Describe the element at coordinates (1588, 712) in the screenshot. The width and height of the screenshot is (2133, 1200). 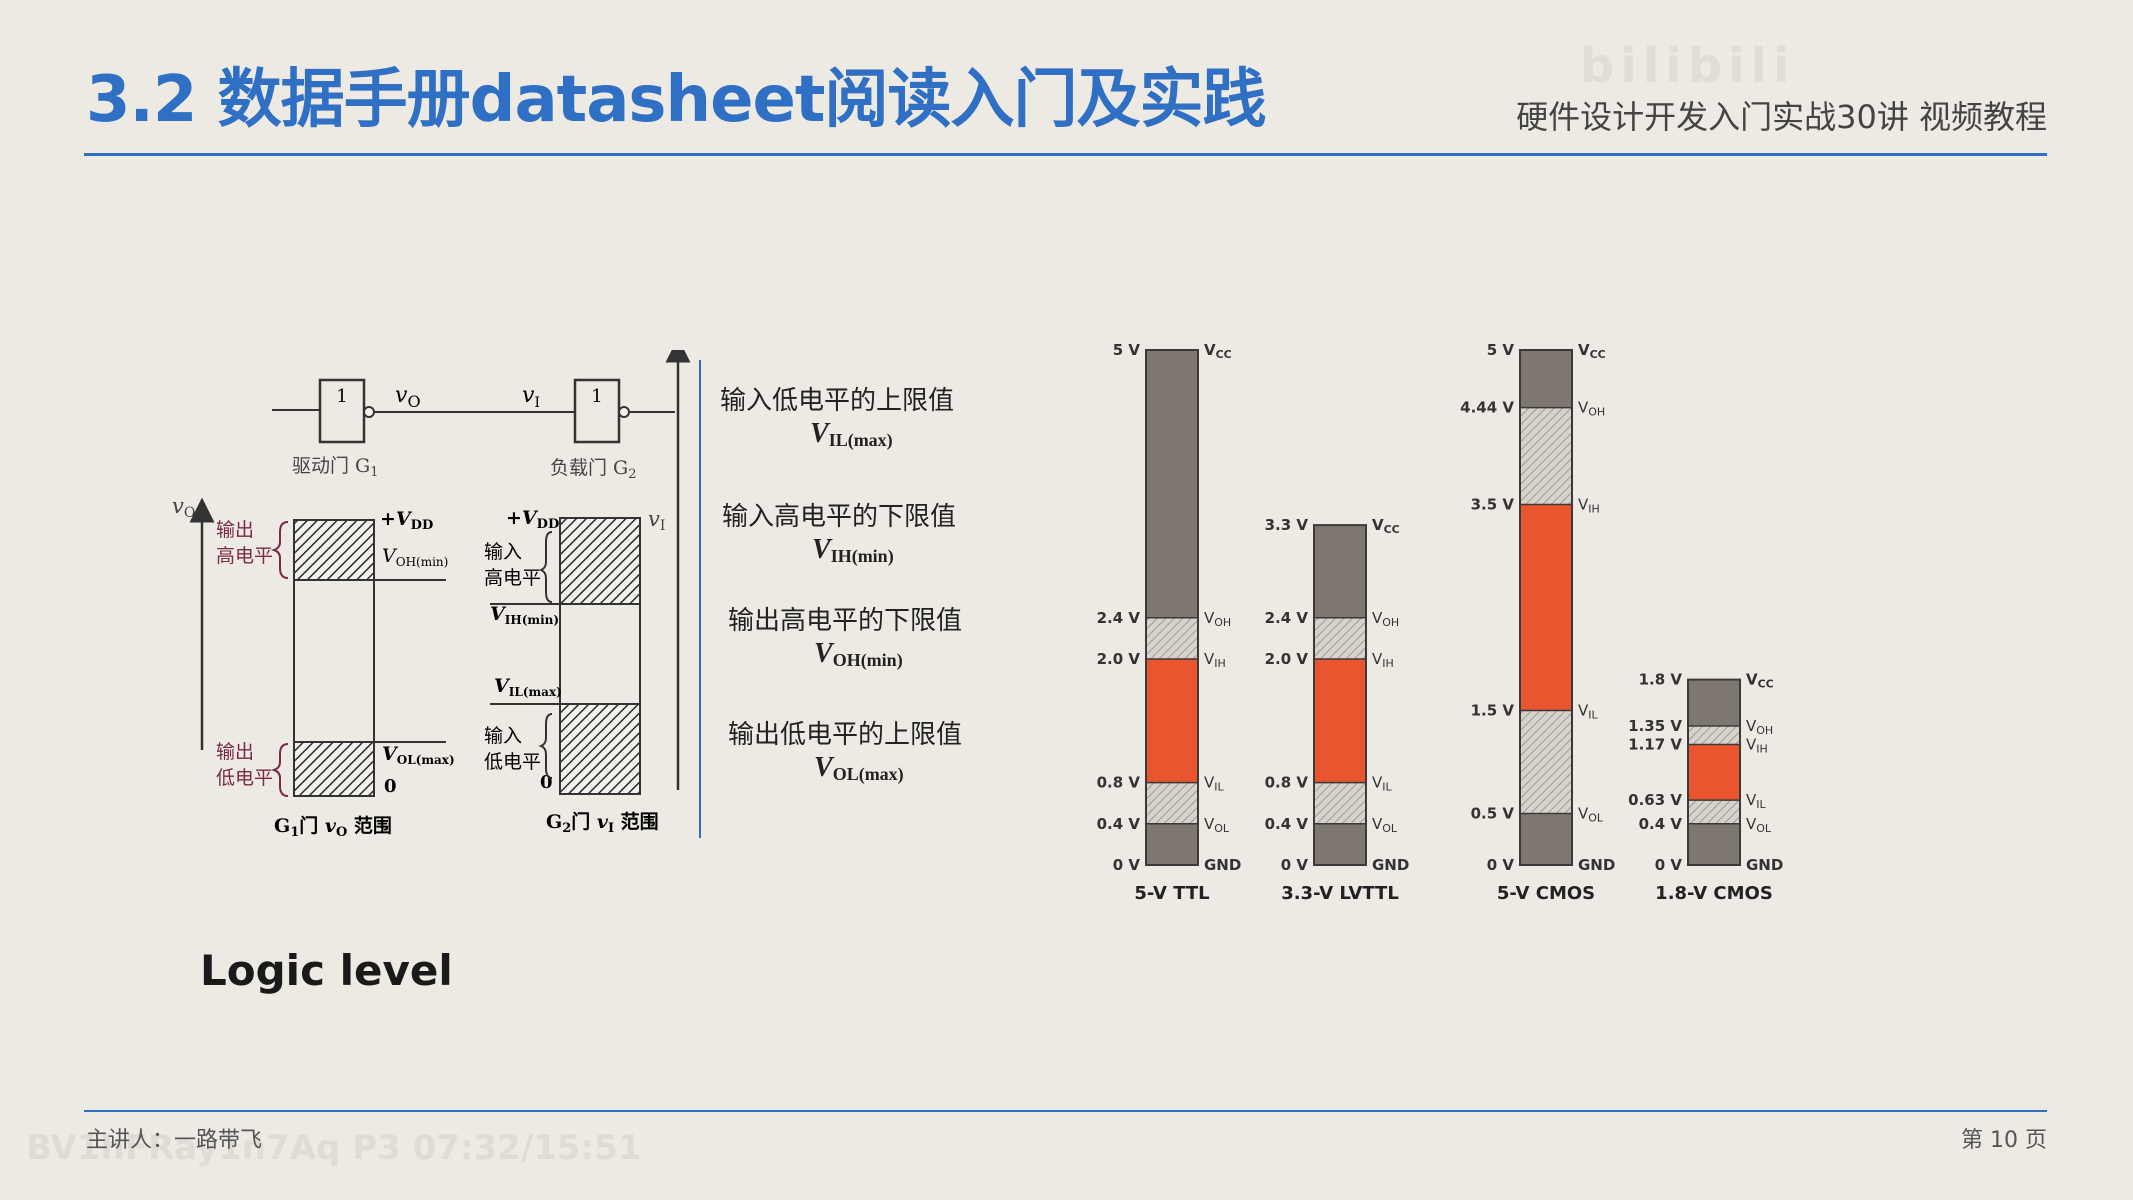
I see `5-v-cmos-vil-name-label: VIL` at that location.